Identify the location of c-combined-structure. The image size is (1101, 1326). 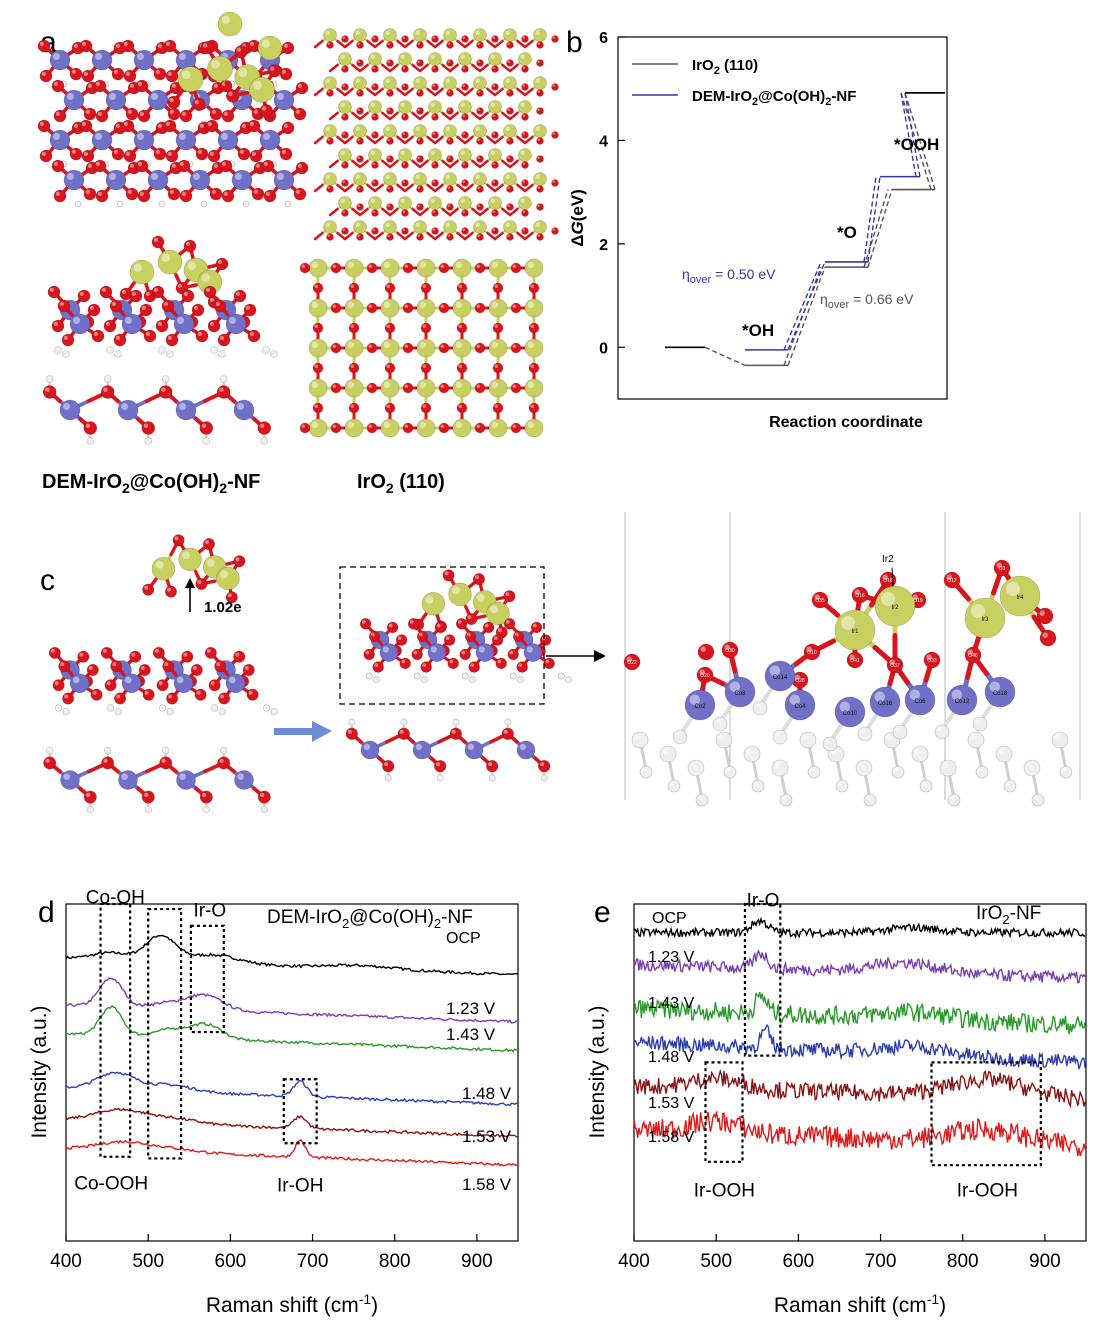
(458, 675).